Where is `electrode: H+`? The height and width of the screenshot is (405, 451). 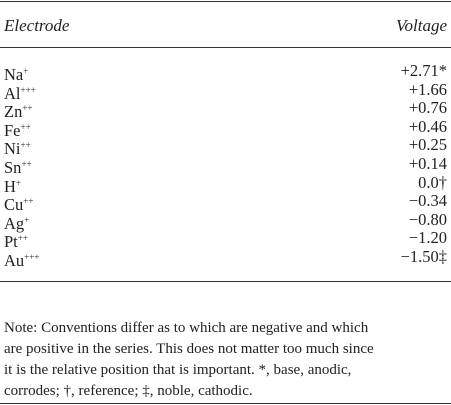
electrode: H+ is located at coordinates (12, 185).